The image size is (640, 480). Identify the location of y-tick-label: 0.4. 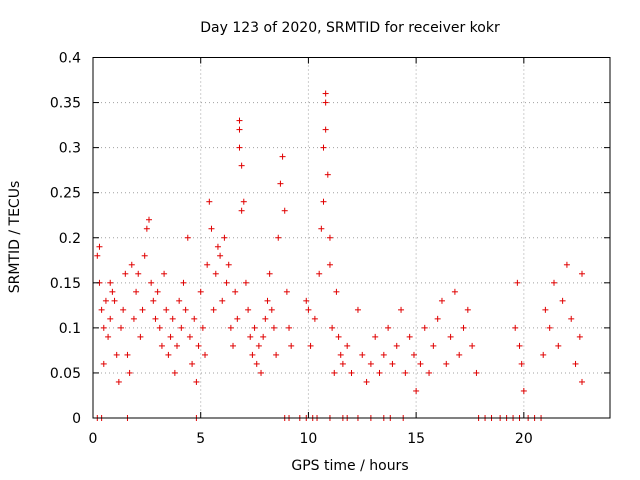
(70, 59).